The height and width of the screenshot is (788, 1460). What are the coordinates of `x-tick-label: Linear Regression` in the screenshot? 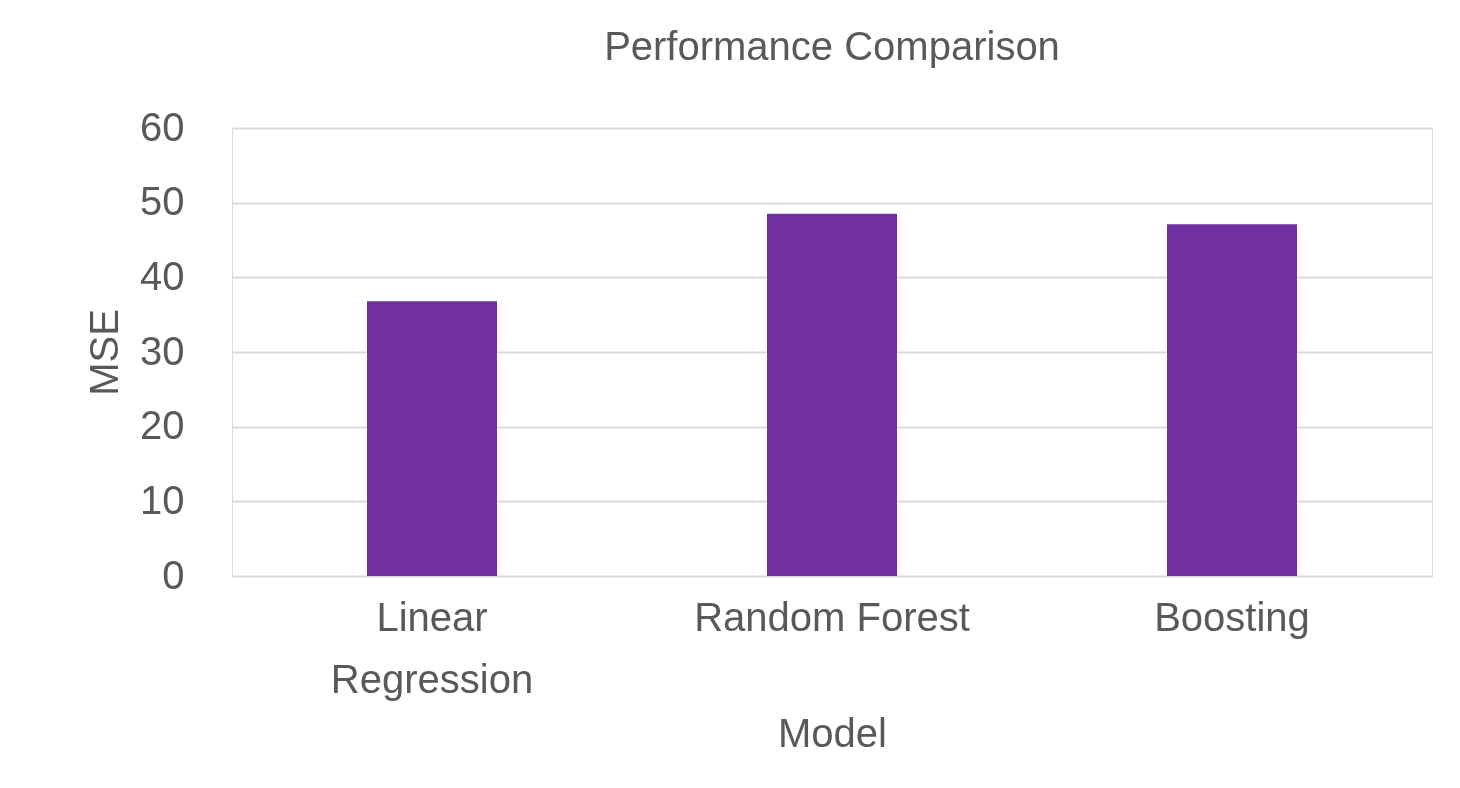 It's located at (432, 647).